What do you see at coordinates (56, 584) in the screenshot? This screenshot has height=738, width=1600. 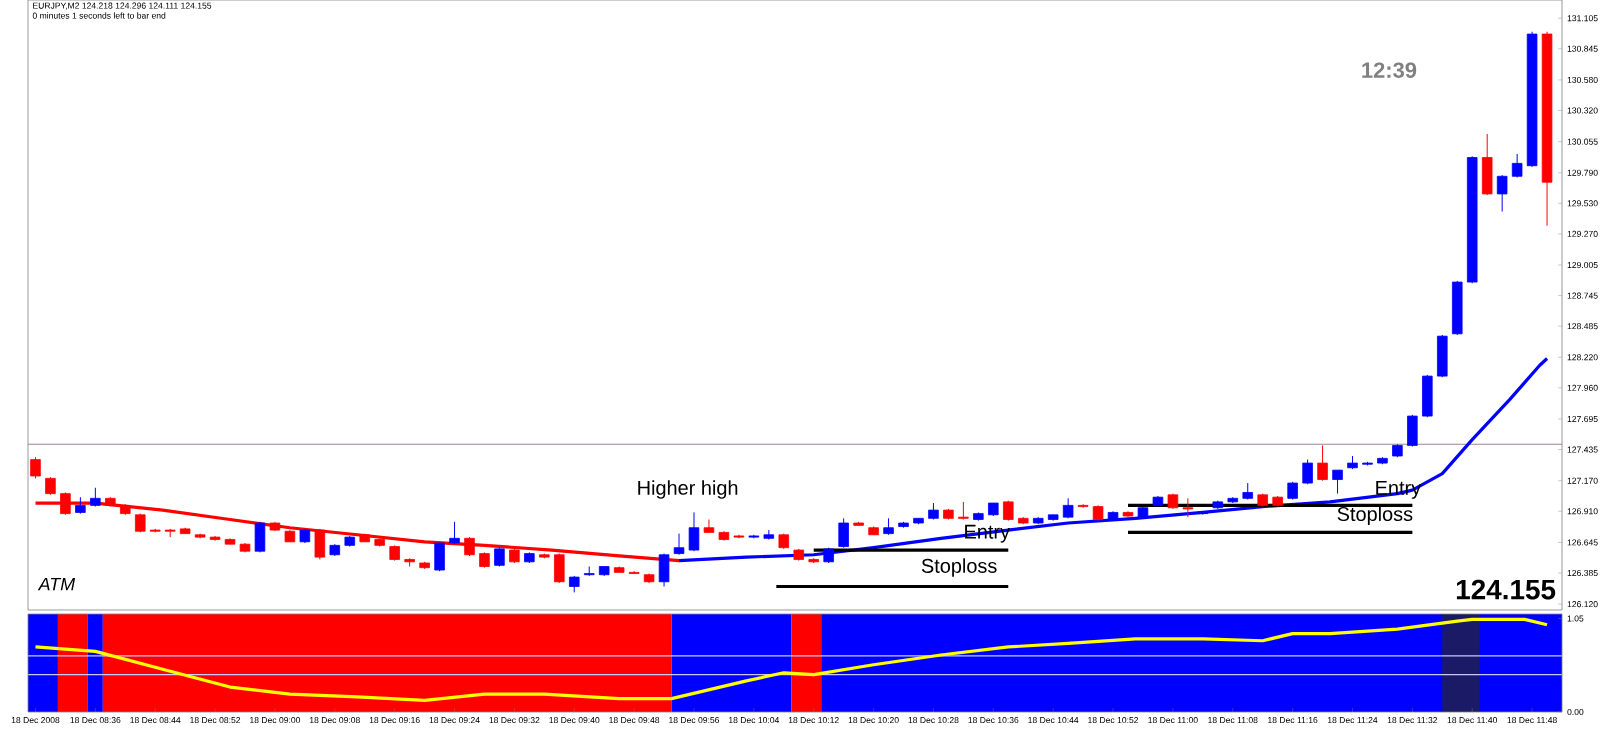 I see `annotation: ATM` at bounding box center [56, 584].